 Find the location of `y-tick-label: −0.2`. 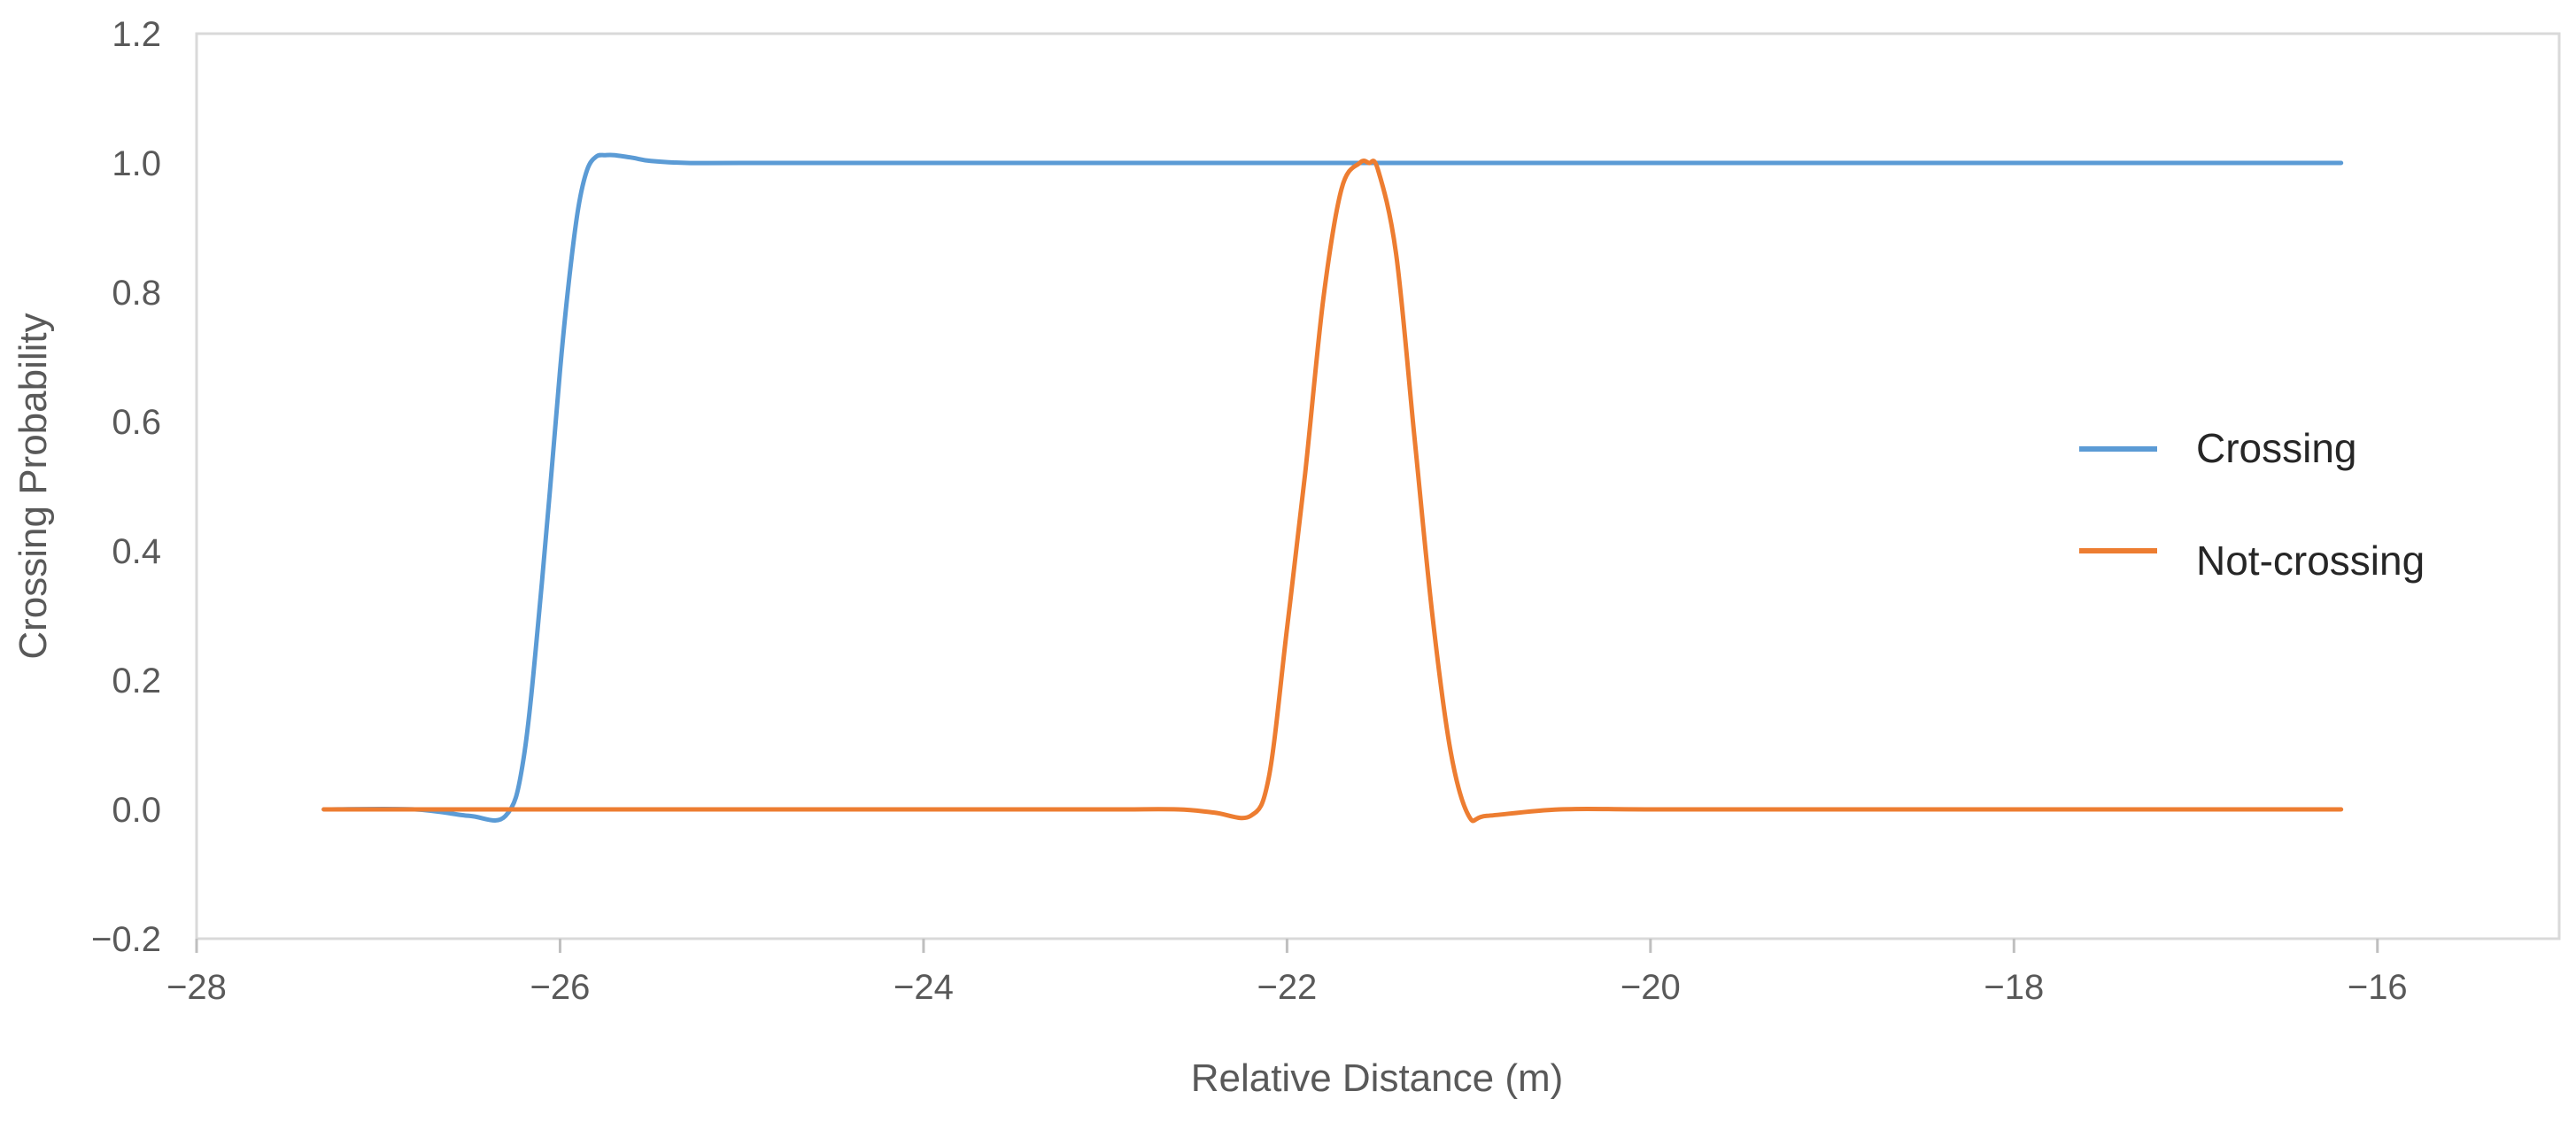

y-tick-label: −0.2 is located at coordinates (126, 939).